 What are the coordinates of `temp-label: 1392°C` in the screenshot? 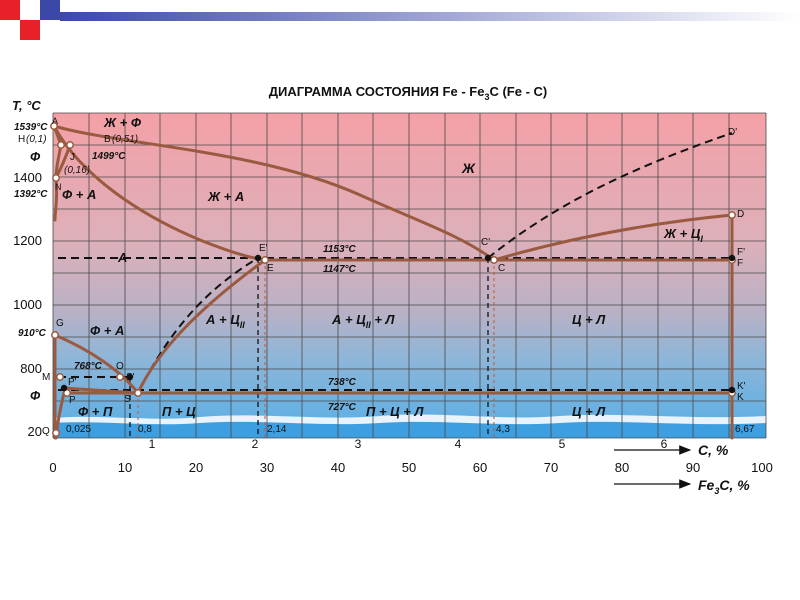 It's located at (31, 194).